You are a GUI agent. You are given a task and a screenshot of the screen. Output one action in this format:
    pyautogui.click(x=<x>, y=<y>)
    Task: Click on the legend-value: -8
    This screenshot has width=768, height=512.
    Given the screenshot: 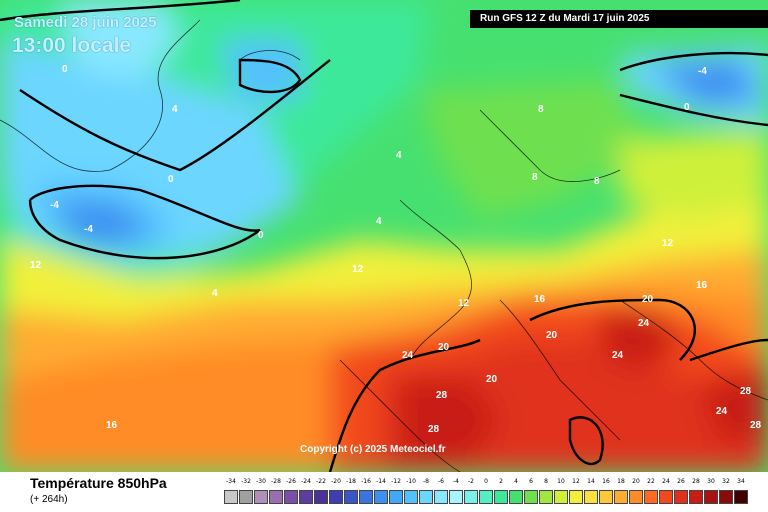 What is the action you would take?
    pyautogui.click(x=426, y=481)
    